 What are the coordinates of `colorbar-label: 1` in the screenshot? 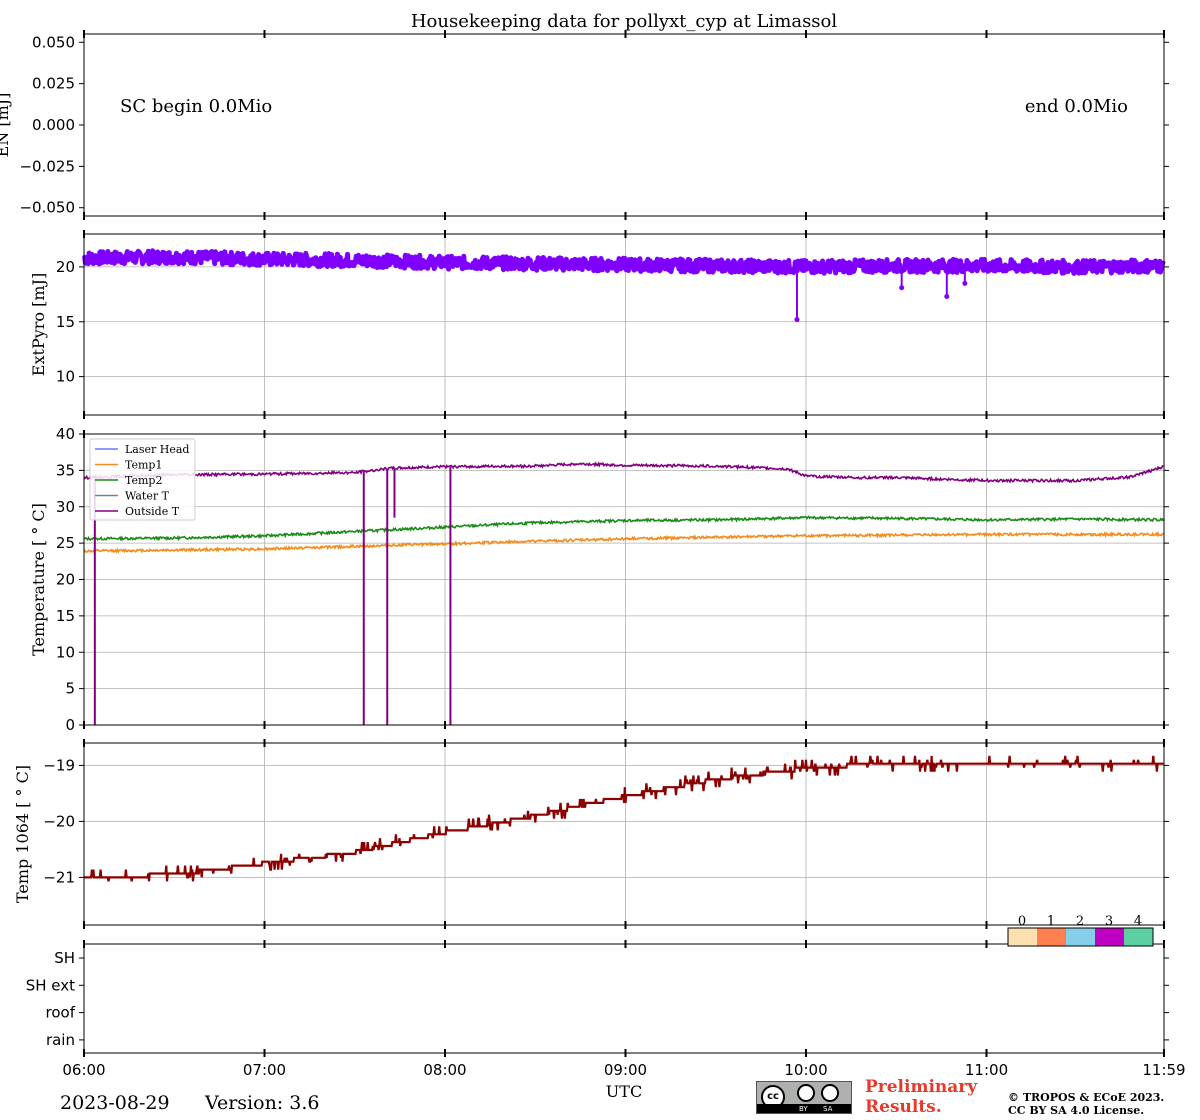 It's located at (1051, 921).